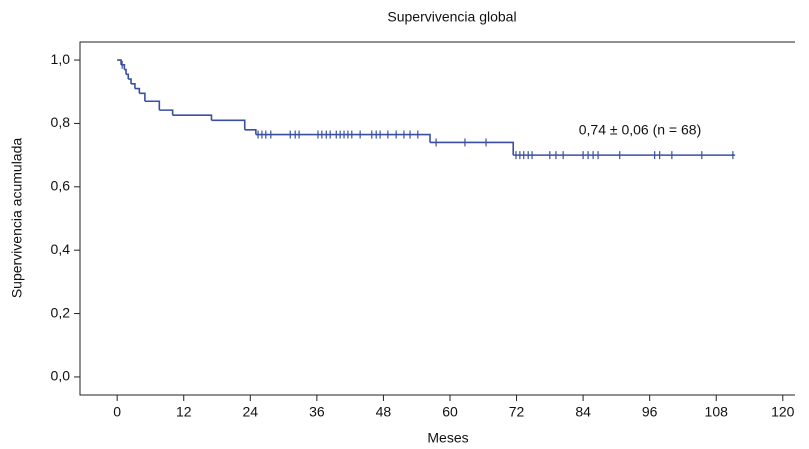 Image resolution: width=809 pixels, height=449 pixels. What do you see at coordinates (61, 122) in the screenshot?
I see `y-tick-label: 0,8` at bounding box center [61, 122].